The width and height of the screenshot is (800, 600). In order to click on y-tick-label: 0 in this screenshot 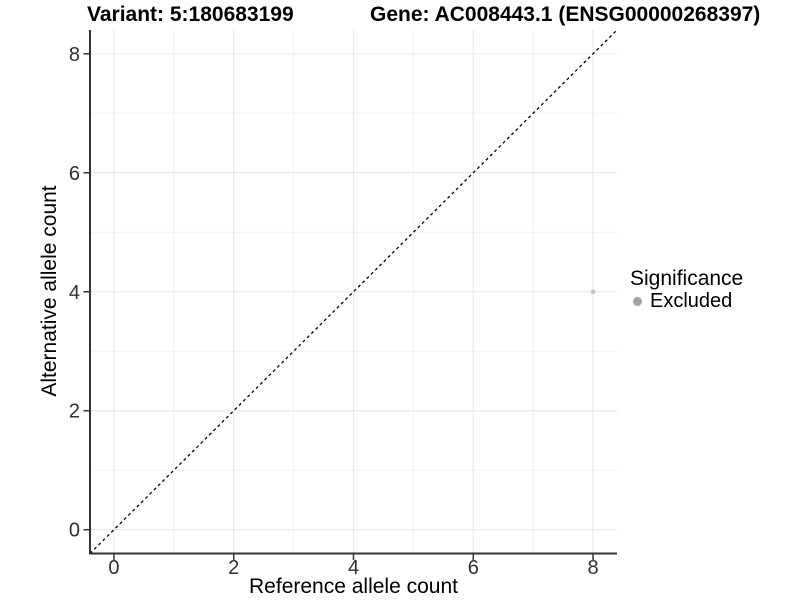, I will do `click(74, 531)`.